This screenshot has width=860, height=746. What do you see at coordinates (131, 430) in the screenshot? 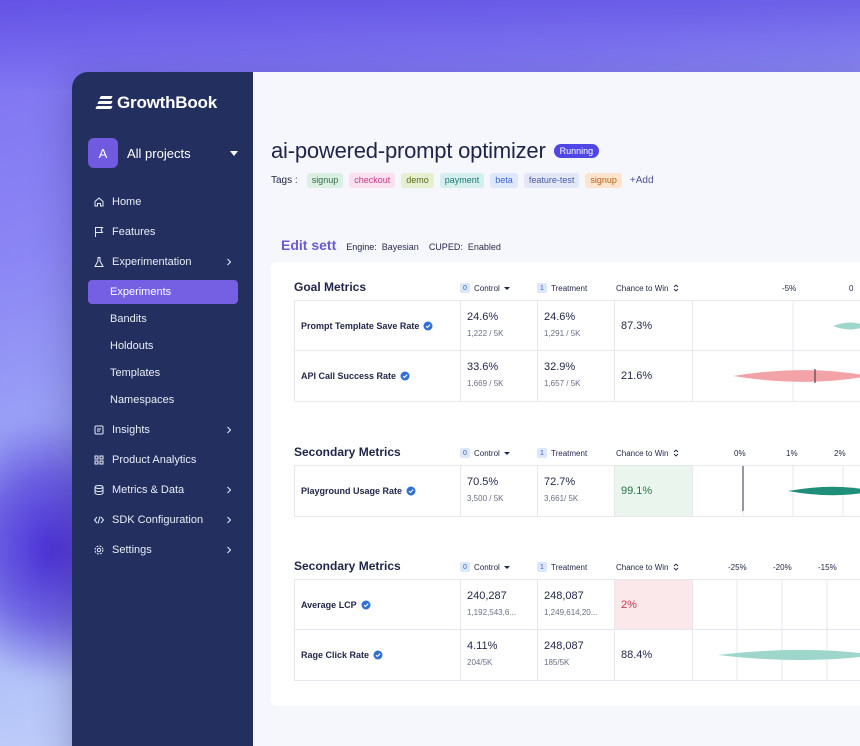
I see `sidebar-item-label: Insights` at bounding box center [131, 430].